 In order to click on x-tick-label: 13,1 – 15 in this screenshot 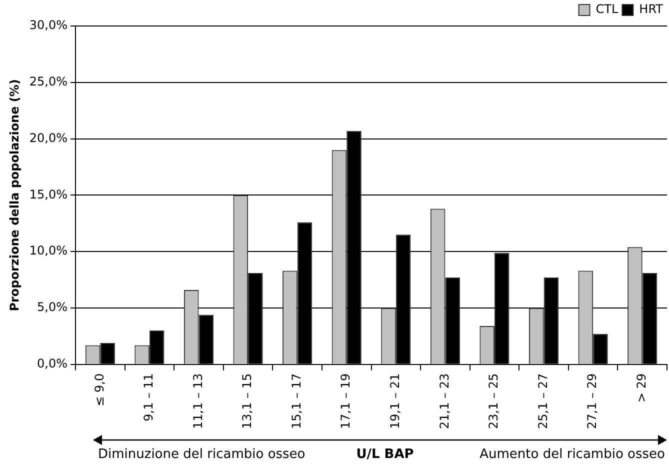, I will do `click(247, 401)`.